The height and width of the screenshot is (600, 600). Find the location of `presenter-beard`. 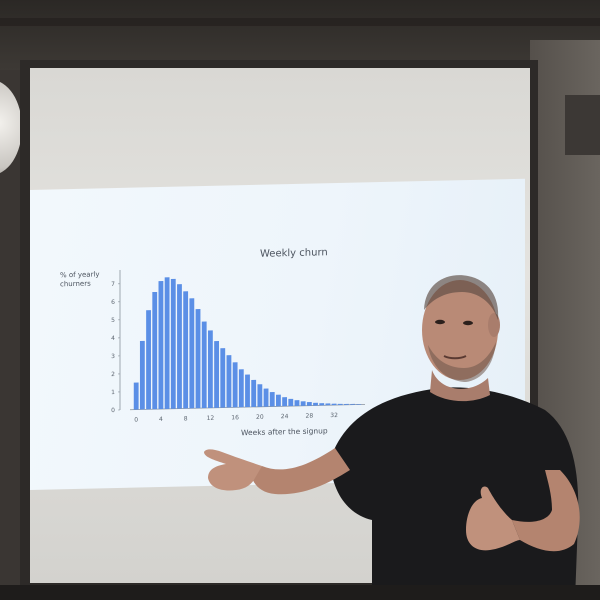

presenter-beard is located at coordinates (462, 362).